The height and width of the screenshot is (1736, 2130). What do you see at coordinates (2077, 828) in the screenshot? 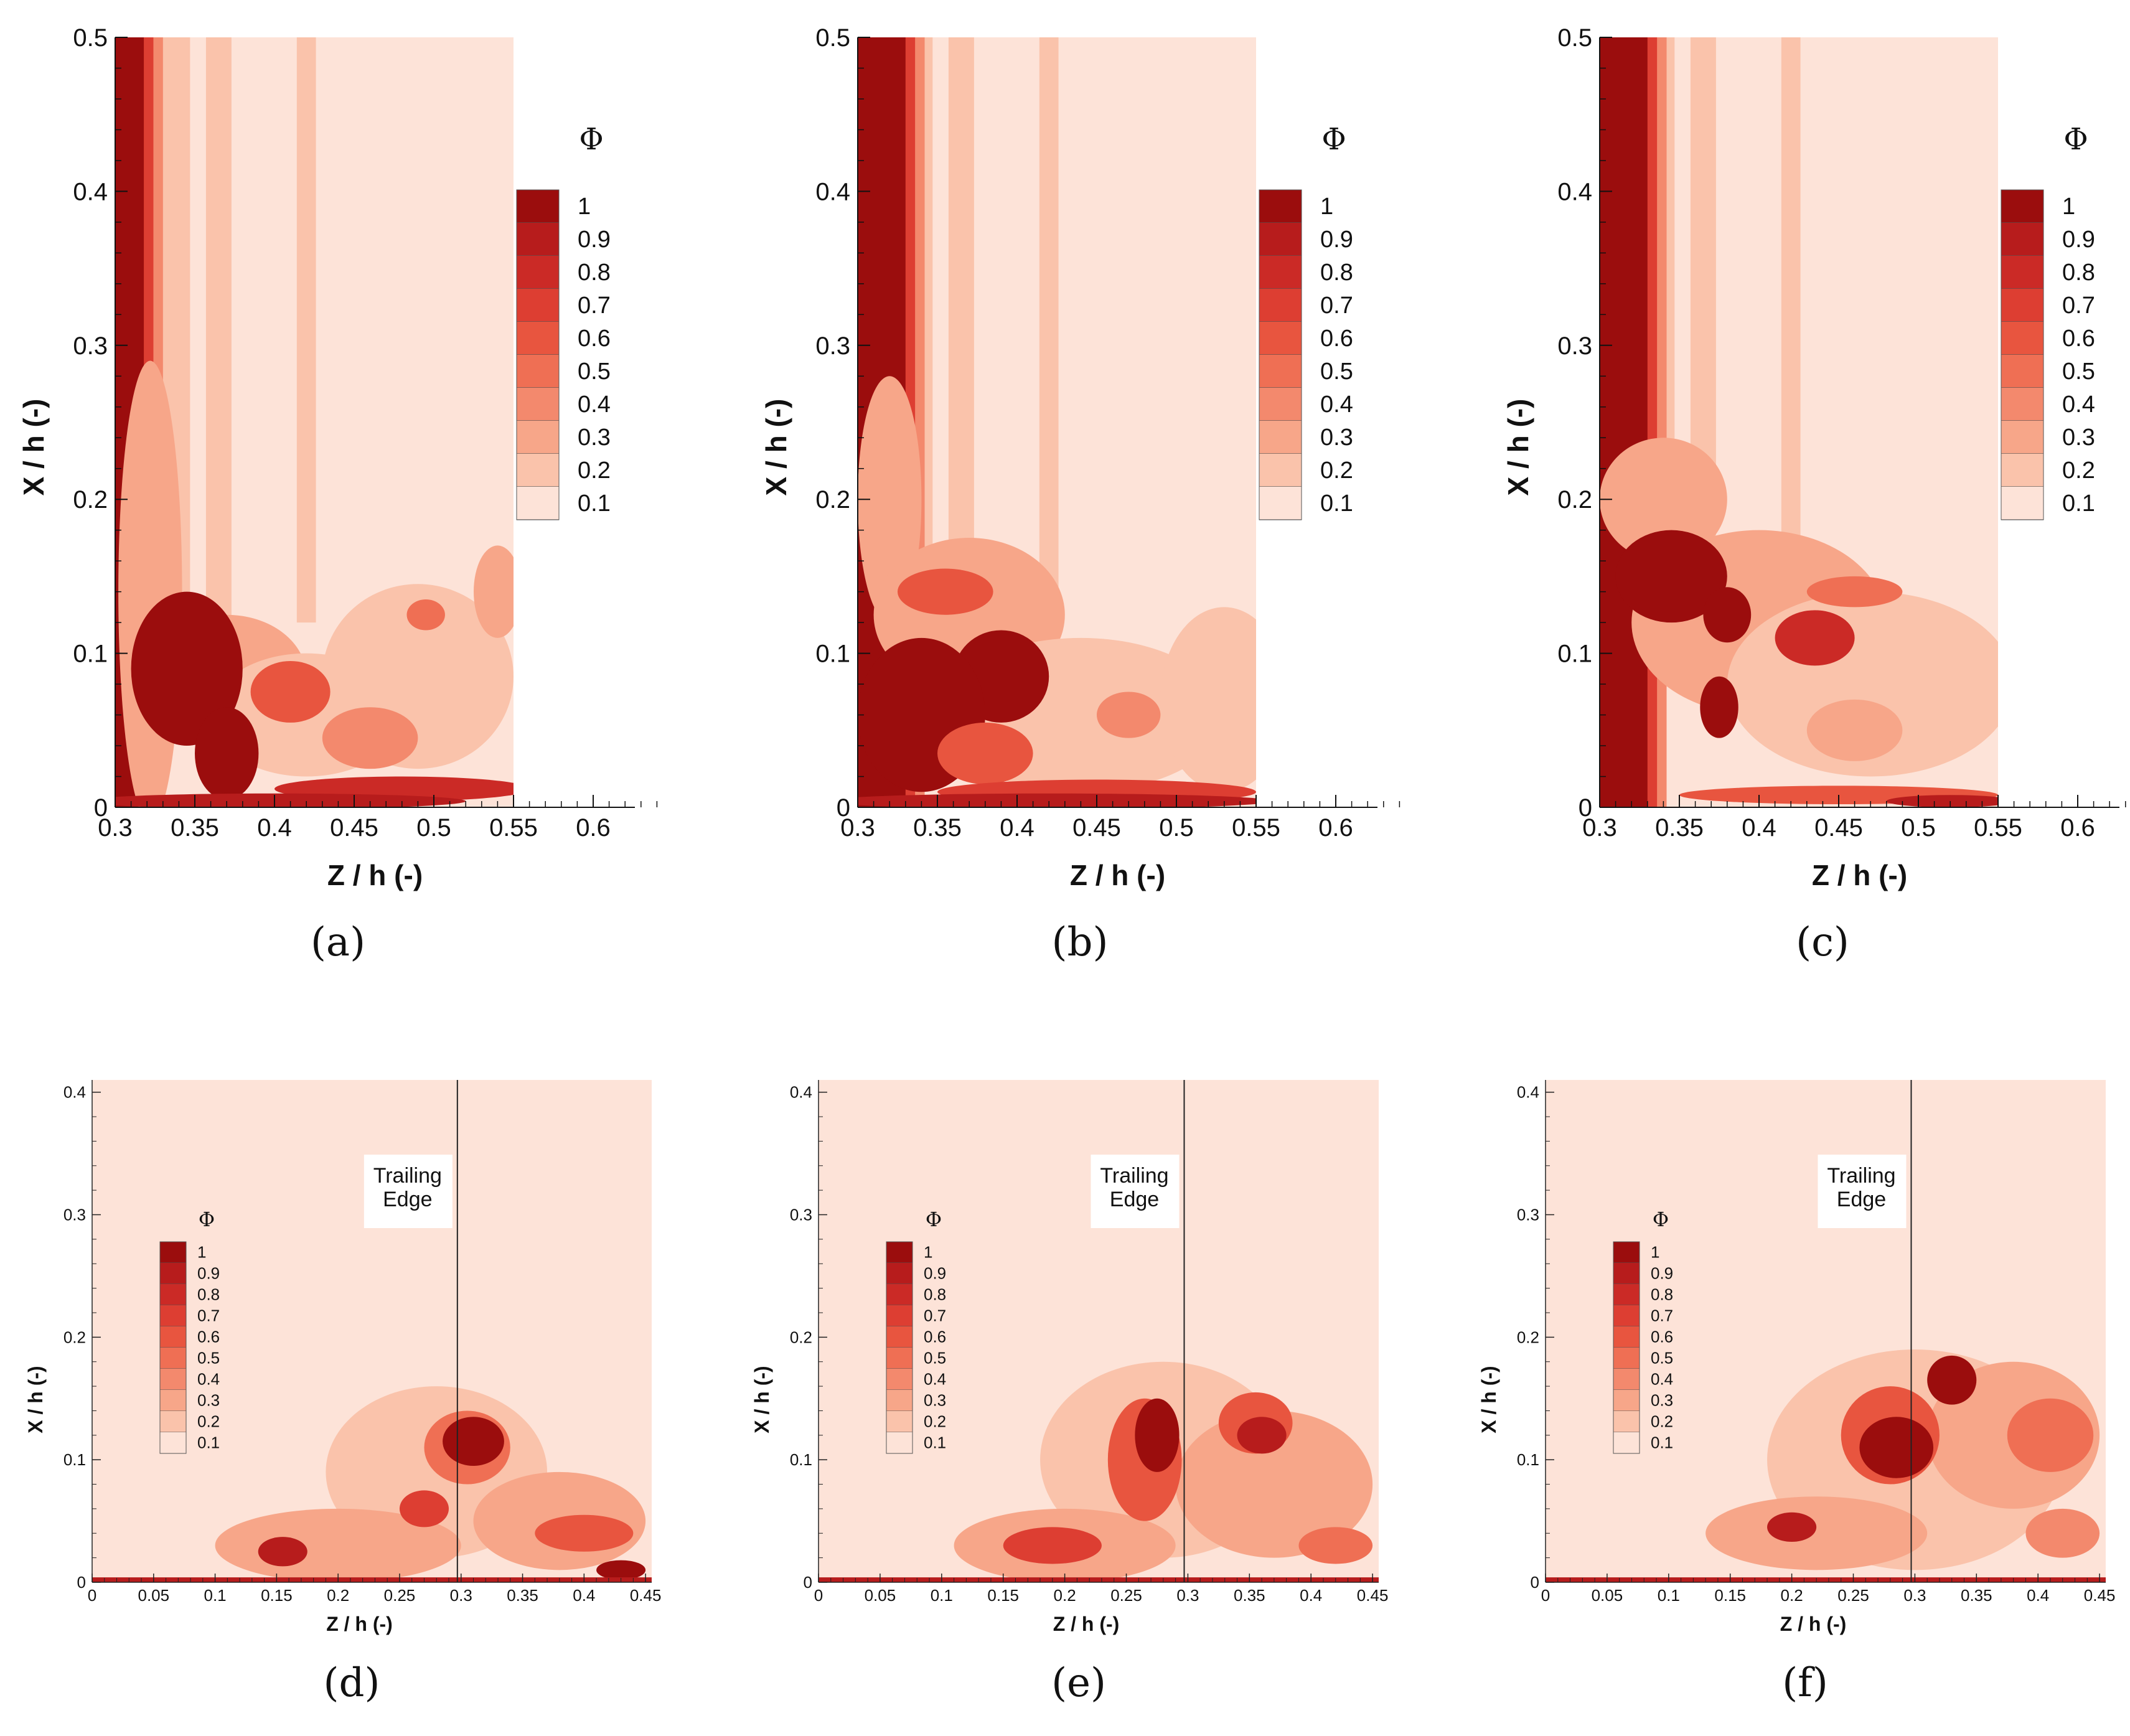
I see `x-tick-label: 0.6` at bounding box center [2077, 828].